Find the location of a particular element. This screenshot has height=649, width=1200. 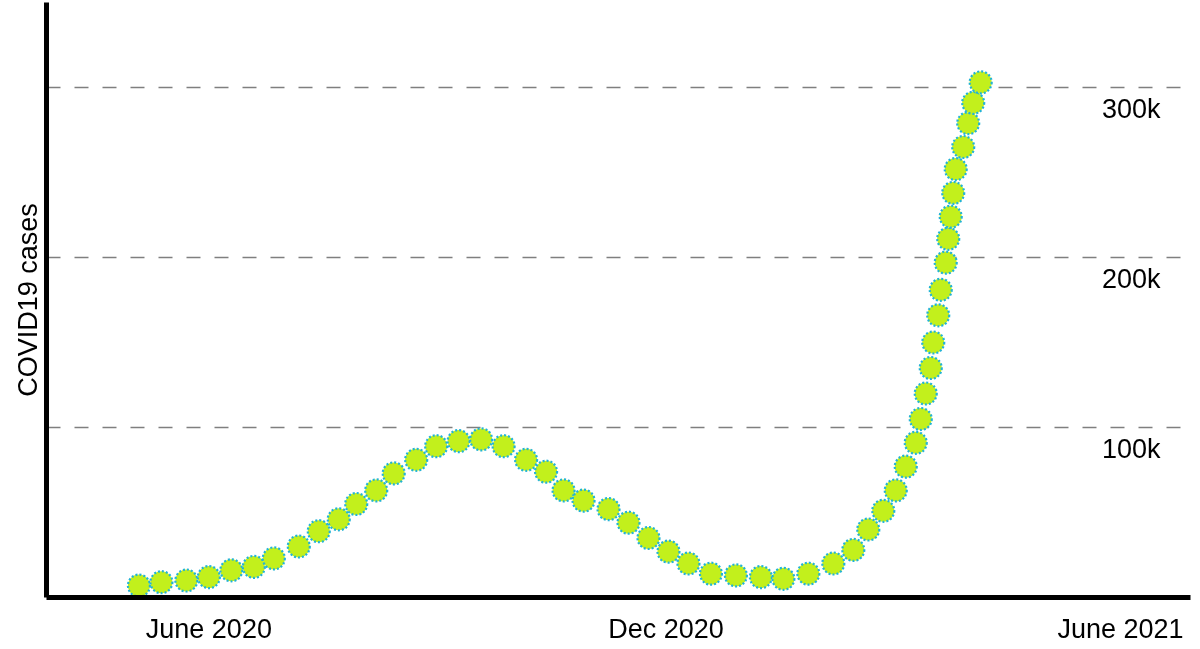

x-tick-label: June 2020 is located at coordinates (208, 628).